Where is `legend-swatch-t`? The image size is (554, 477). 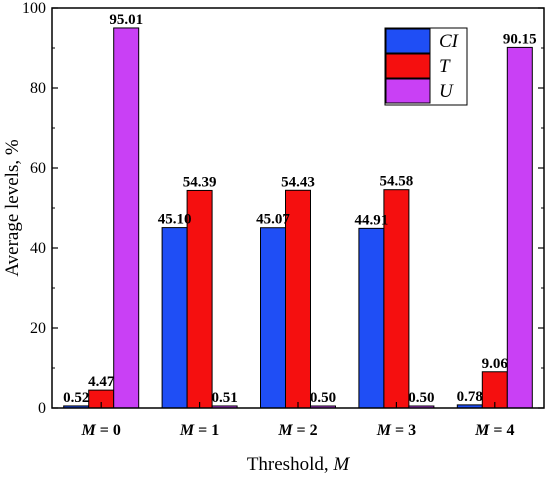 legend-swatch-t is located at coordinates (408, 66).